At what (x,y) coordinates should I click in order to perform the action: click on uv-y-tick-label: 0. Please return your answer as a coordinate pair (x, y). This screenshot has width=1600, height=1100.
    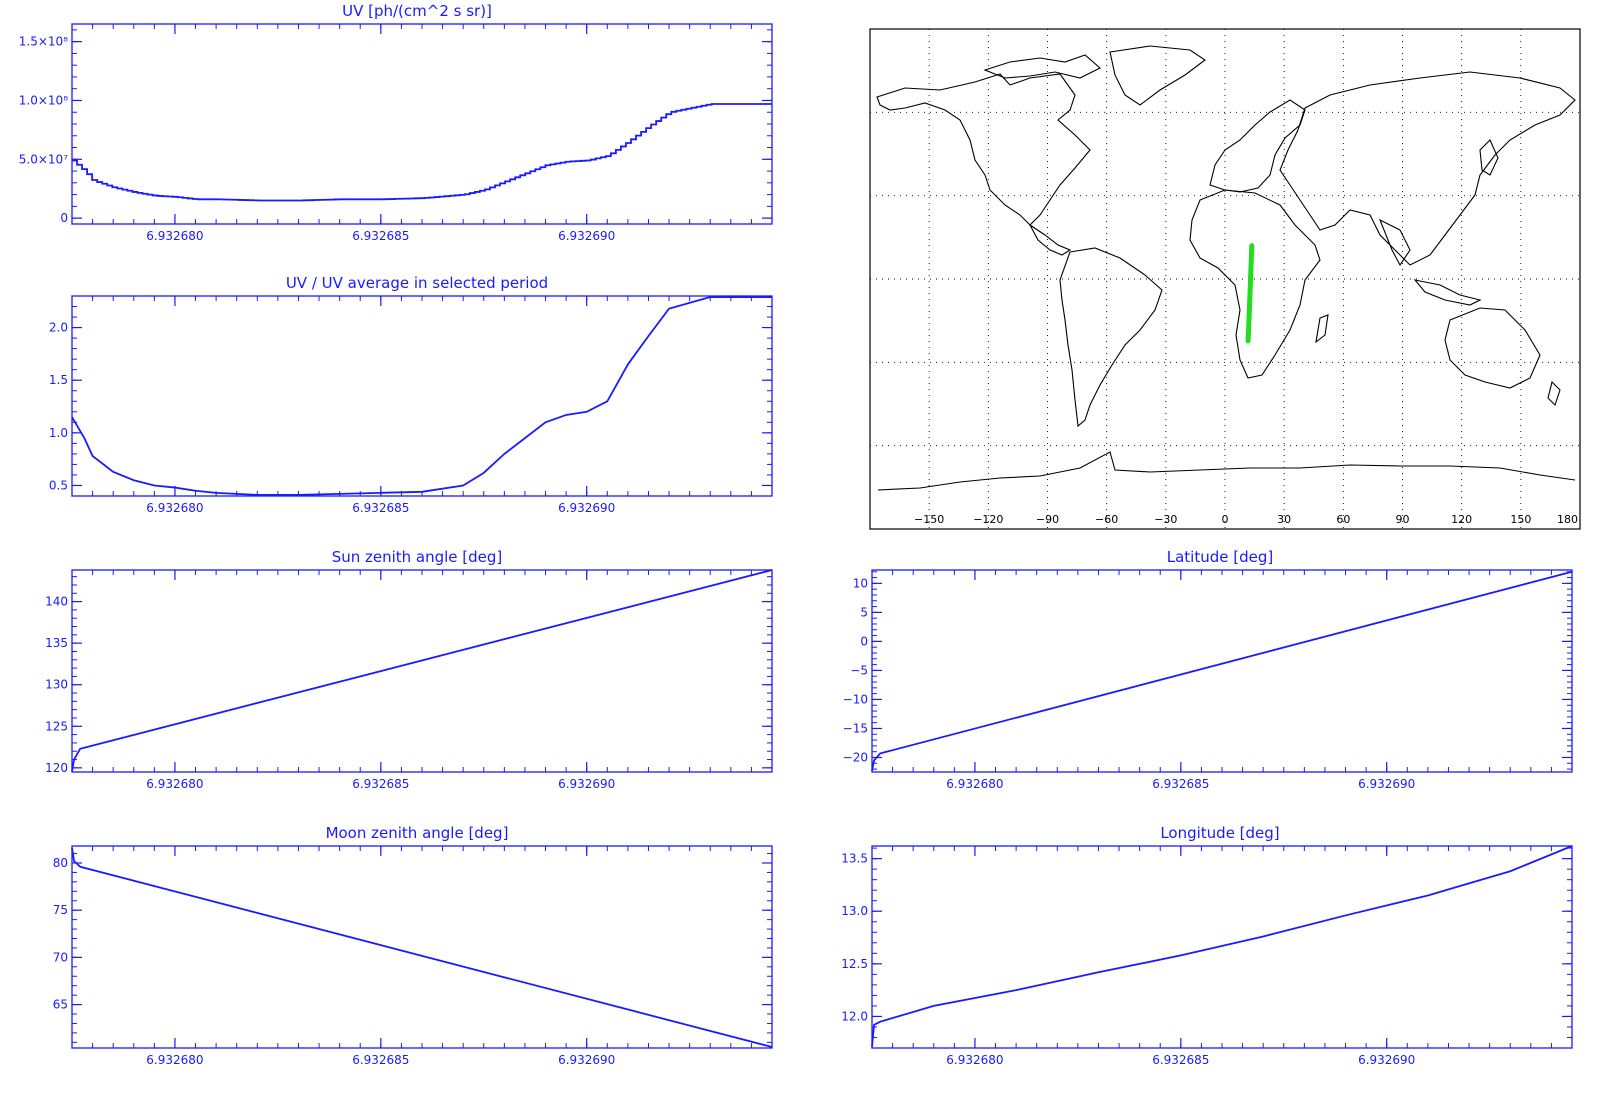
    Looking at the image, I should click on (64, 218).